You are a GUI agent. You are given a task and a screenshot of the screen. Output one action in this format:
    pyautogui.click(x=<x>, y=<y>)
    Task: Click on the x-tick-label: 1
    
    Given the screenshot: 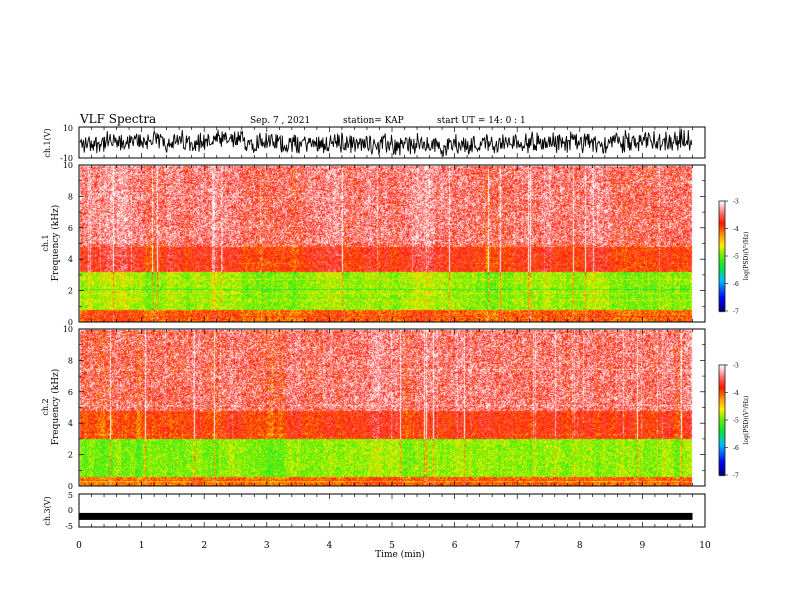 What is the action you would take?
    pyautogui.click(x=142, y=546)
    